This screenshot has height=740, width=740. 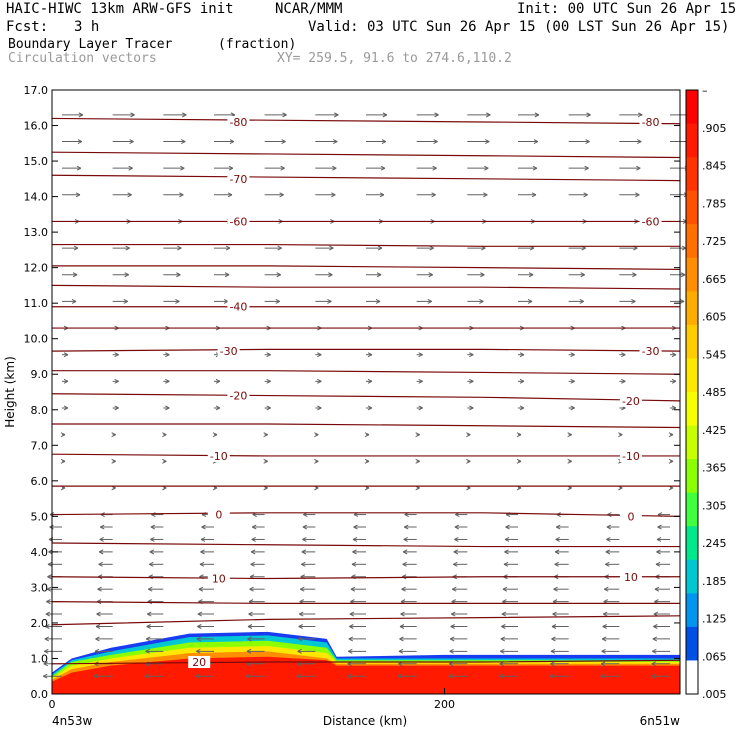 I want to click on x-tick-label: 0, so click(x=52, y=704).